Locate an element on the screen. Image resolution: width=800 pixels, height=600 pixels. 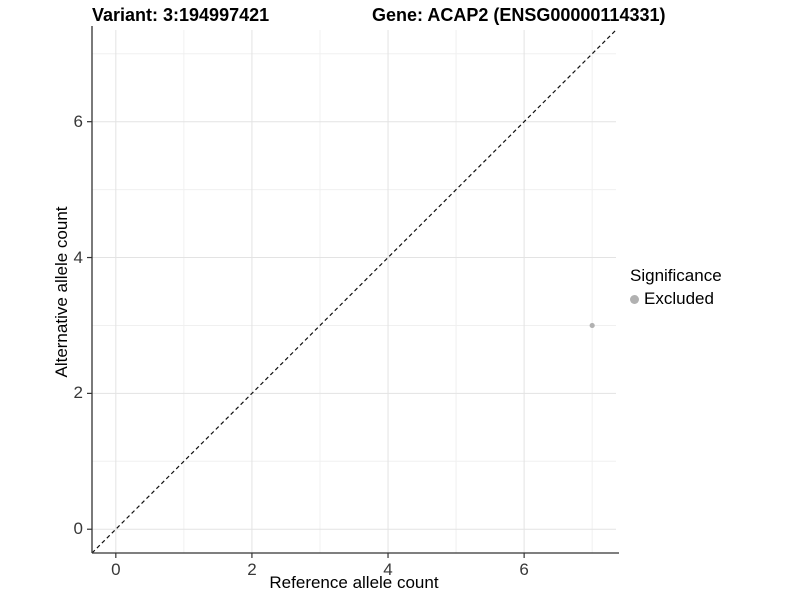
legend: Significance Excluded is located at coordinates (676, 287).